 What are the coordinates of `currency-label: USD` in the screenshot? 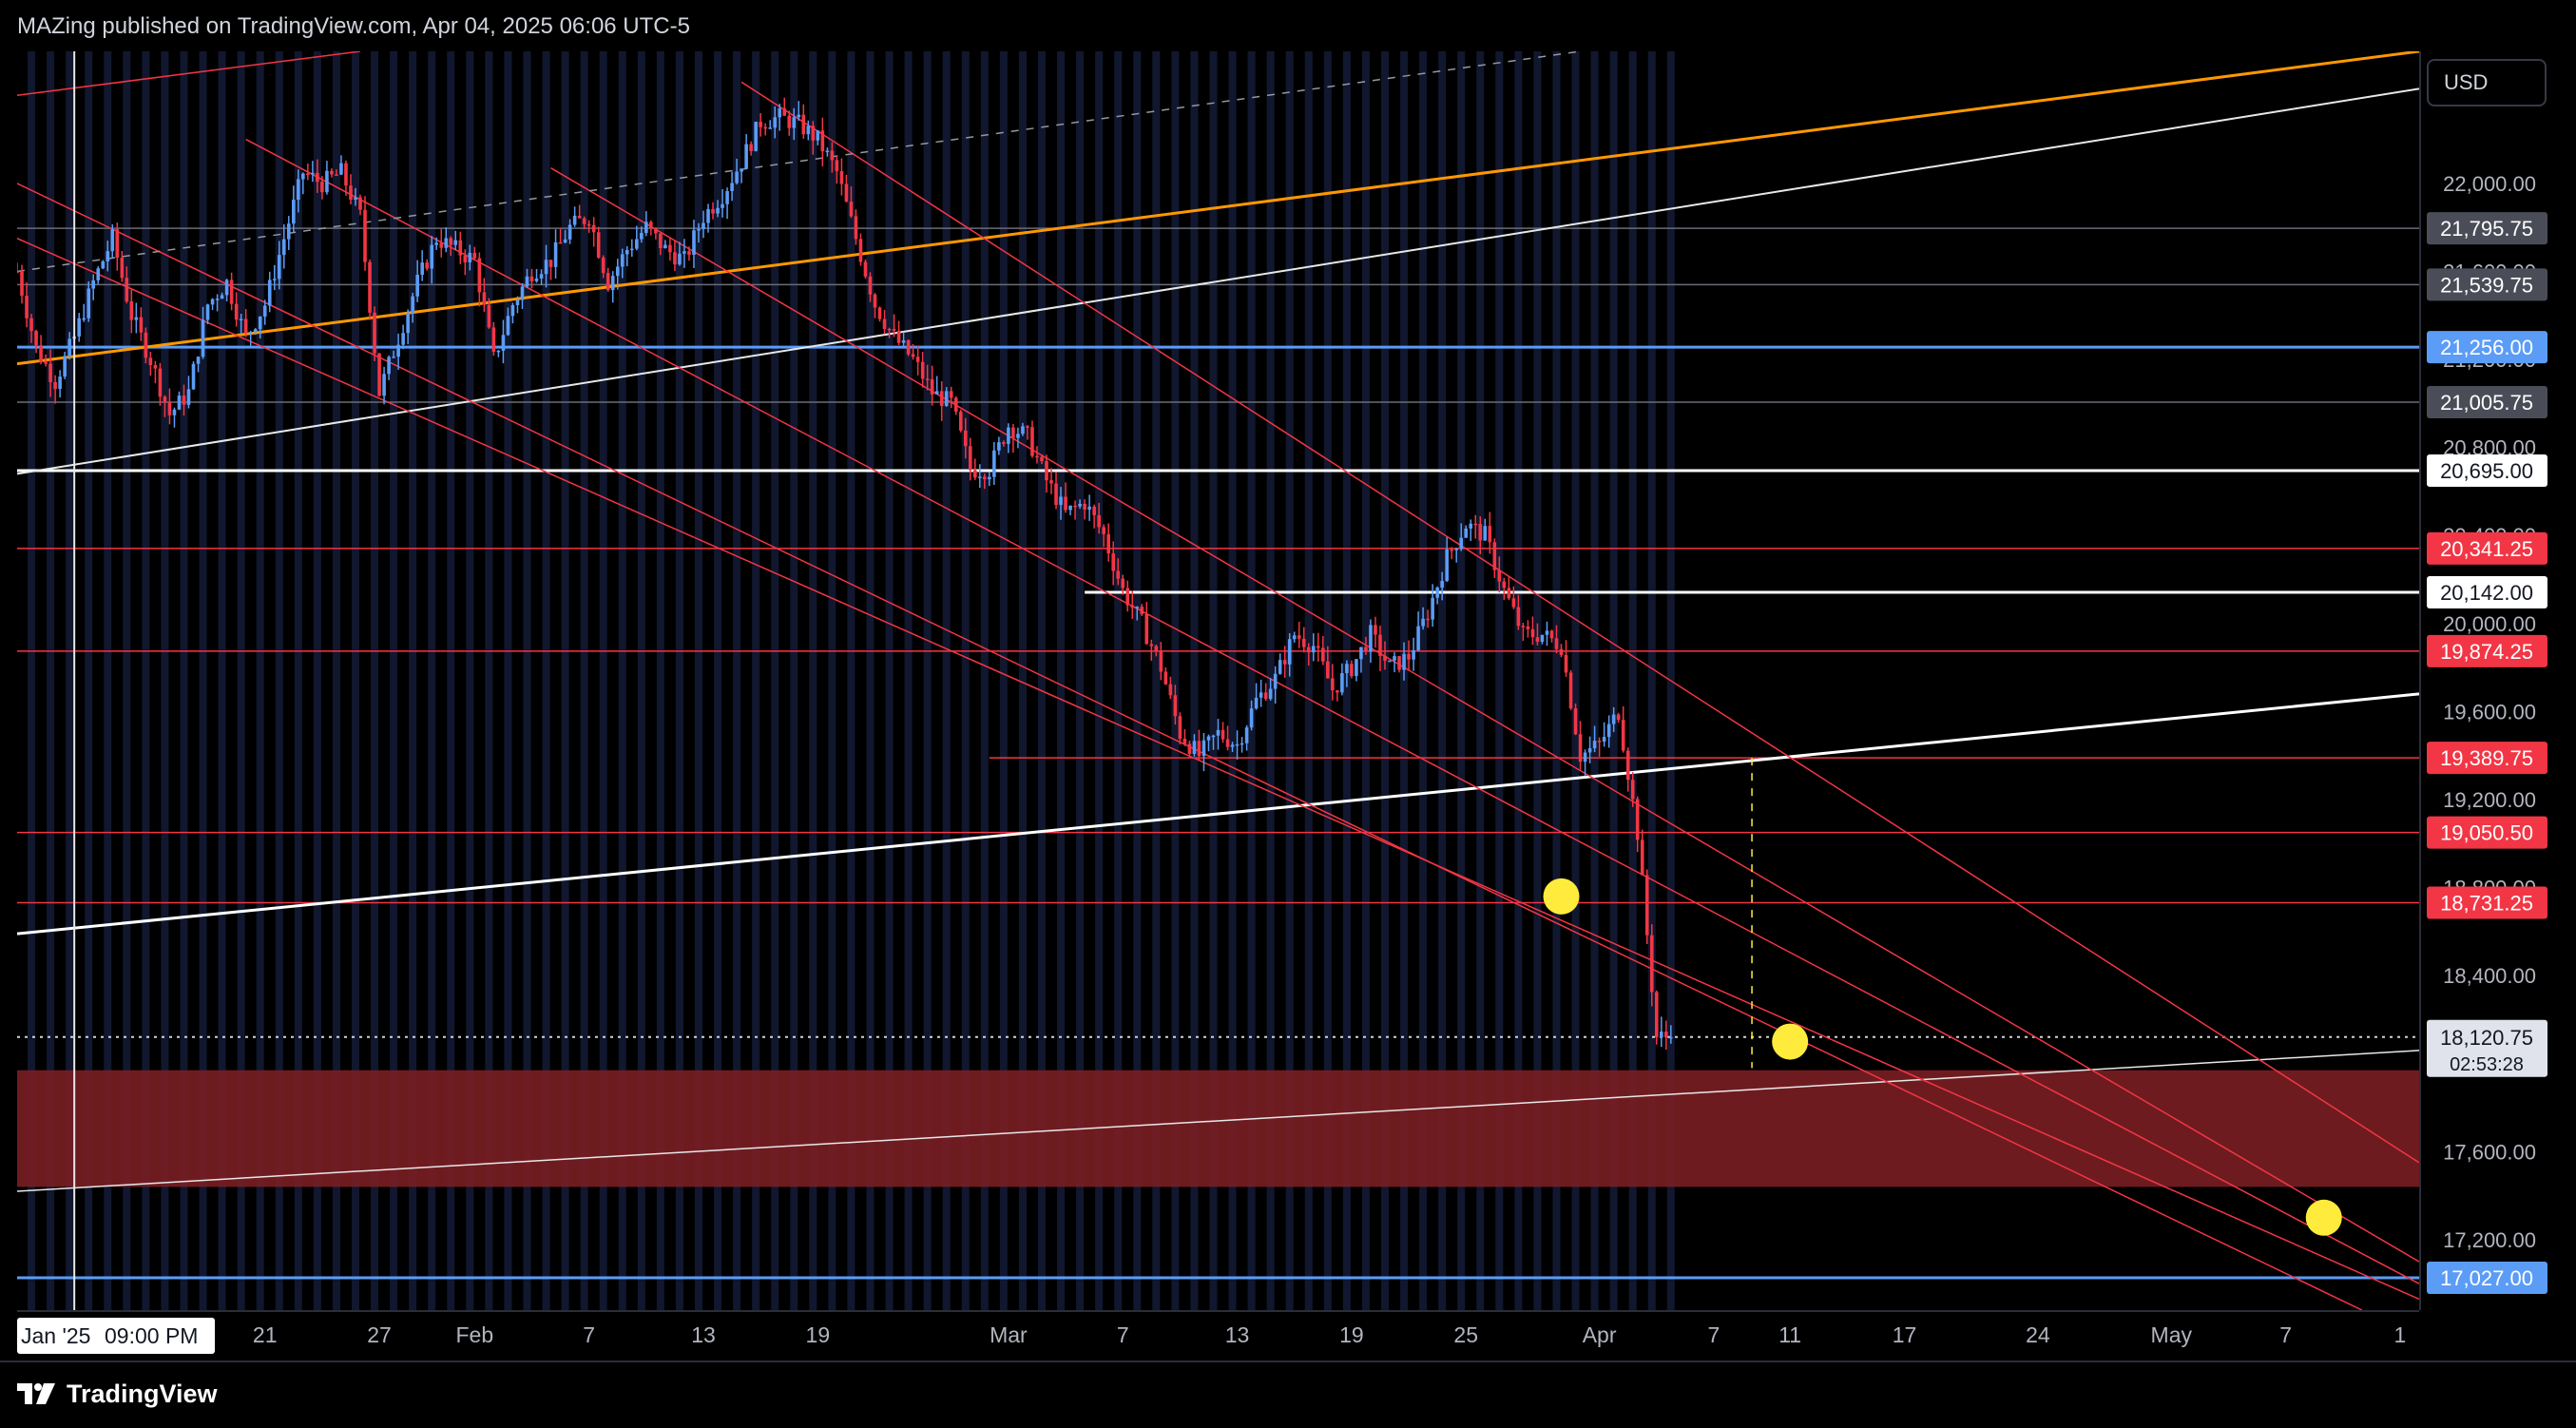 It's located at (2466, 82).